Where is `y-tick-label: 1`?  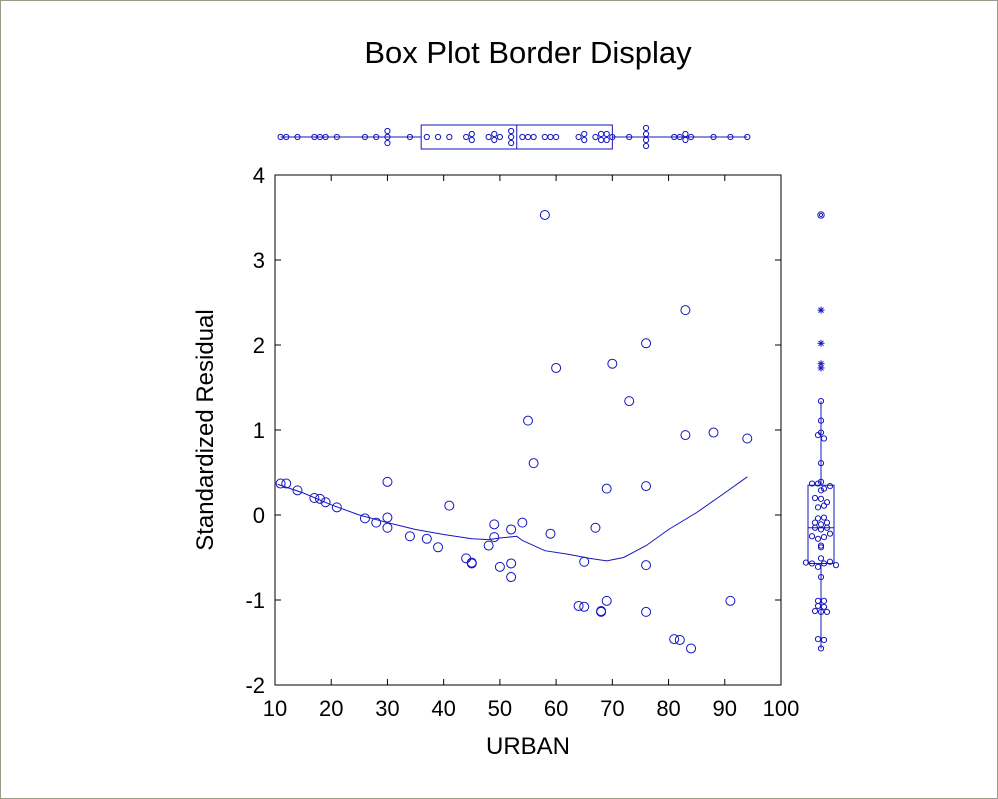 y-tick-label: 1 is located at coordinates (259, 430).